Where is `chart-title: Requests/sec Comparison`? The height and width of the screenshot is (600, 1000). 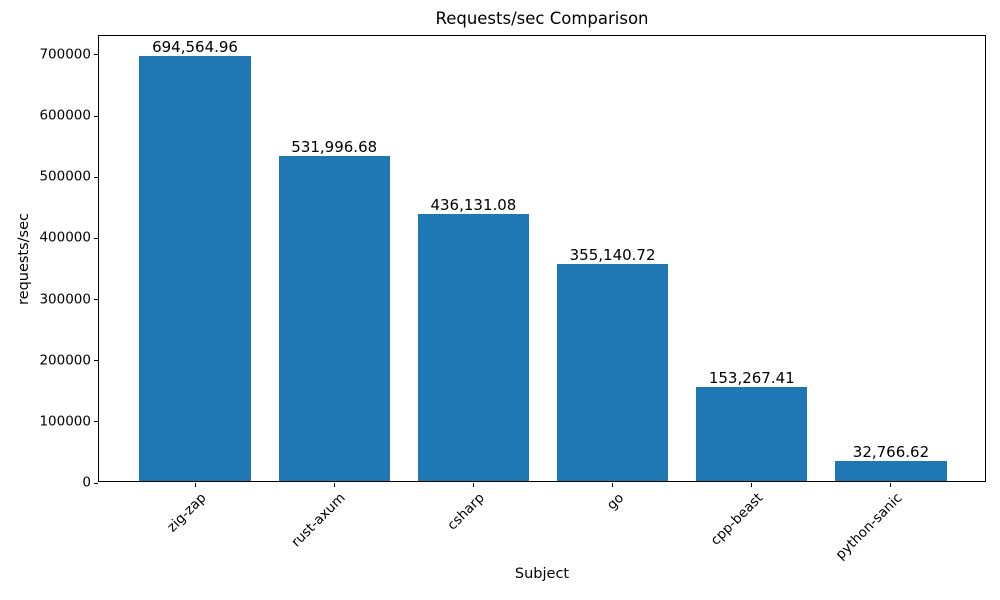
chart-title: Requests/sec Comparison is located at coordinates (542, 18).